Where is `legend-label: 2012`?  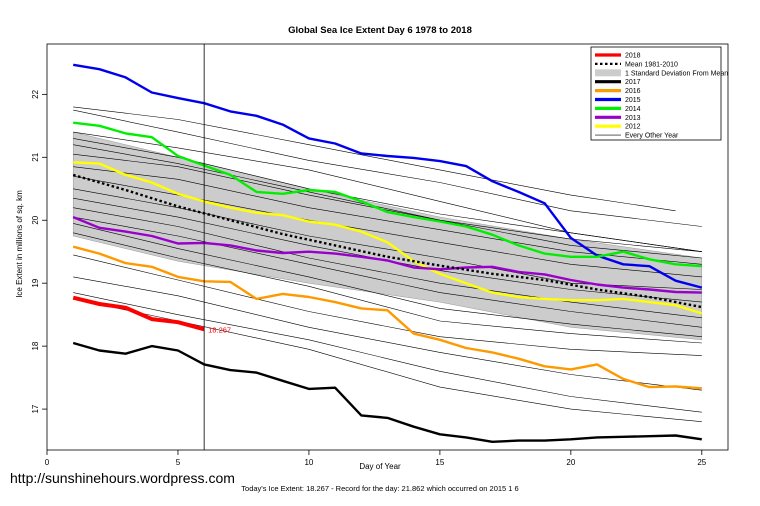 legend-label: 2012 is located at coordinates (633, 127).